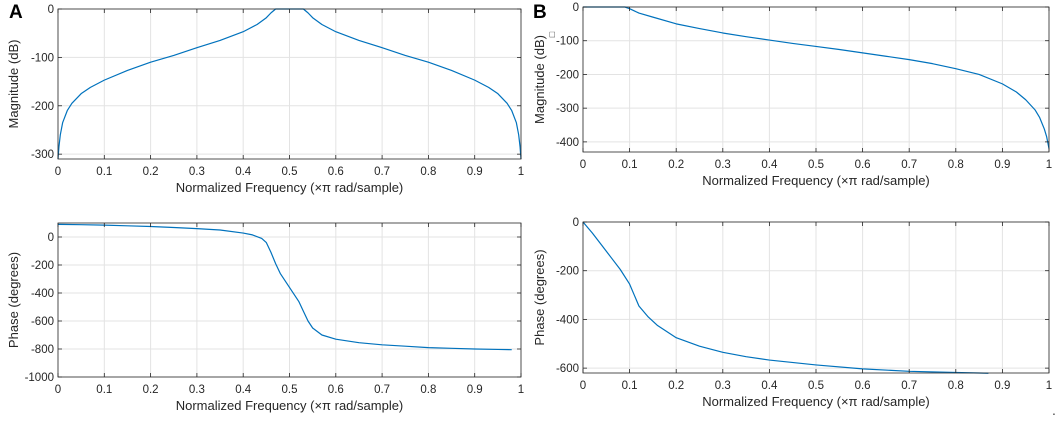 The image size is (1059, 421). I want to click on y-tick-label: -800, so click(42, 350).